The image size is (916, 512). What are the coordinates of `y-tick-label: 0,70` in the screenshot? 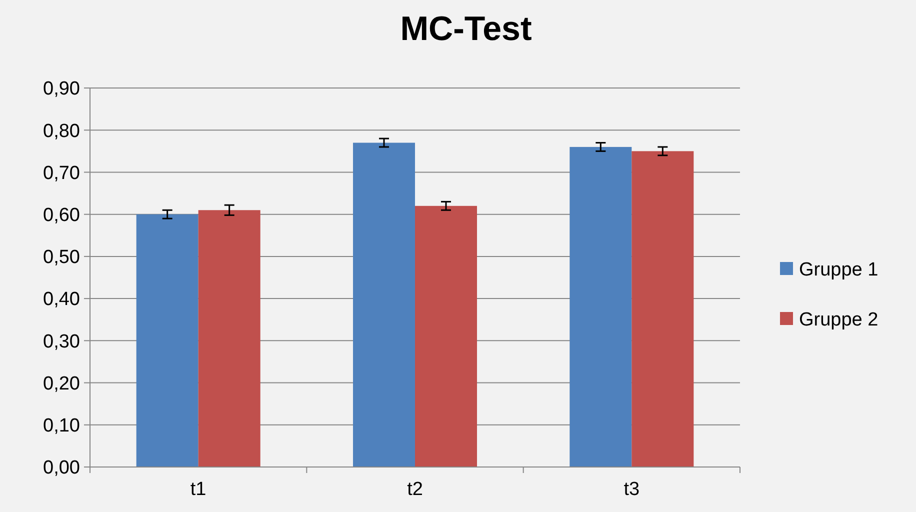 It's located at (61, 173).